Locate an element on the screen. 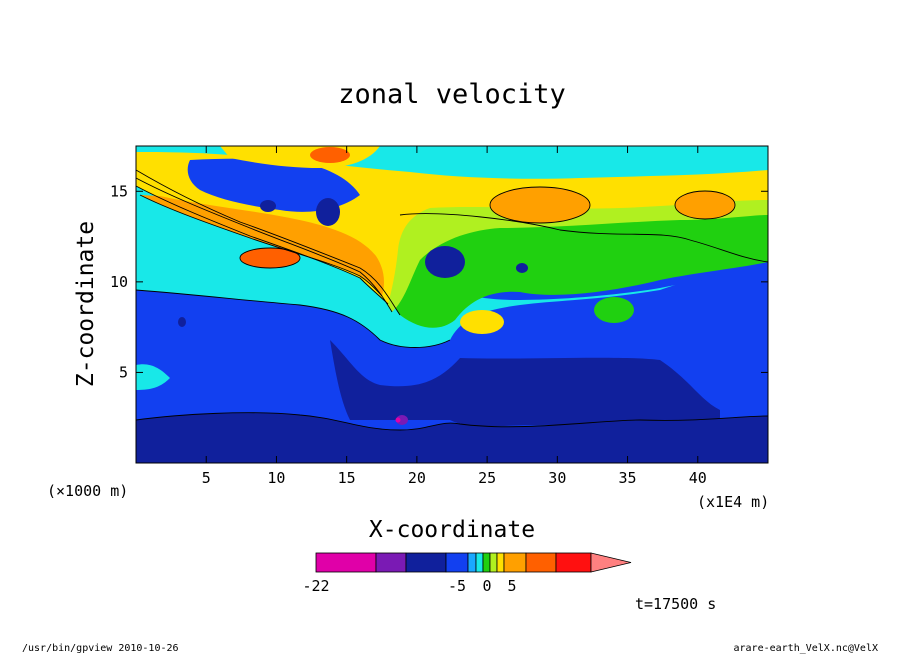 This screenshot has height=654, width=904. x-axis-title: X-coordinate is located at coordinates (452, 530).